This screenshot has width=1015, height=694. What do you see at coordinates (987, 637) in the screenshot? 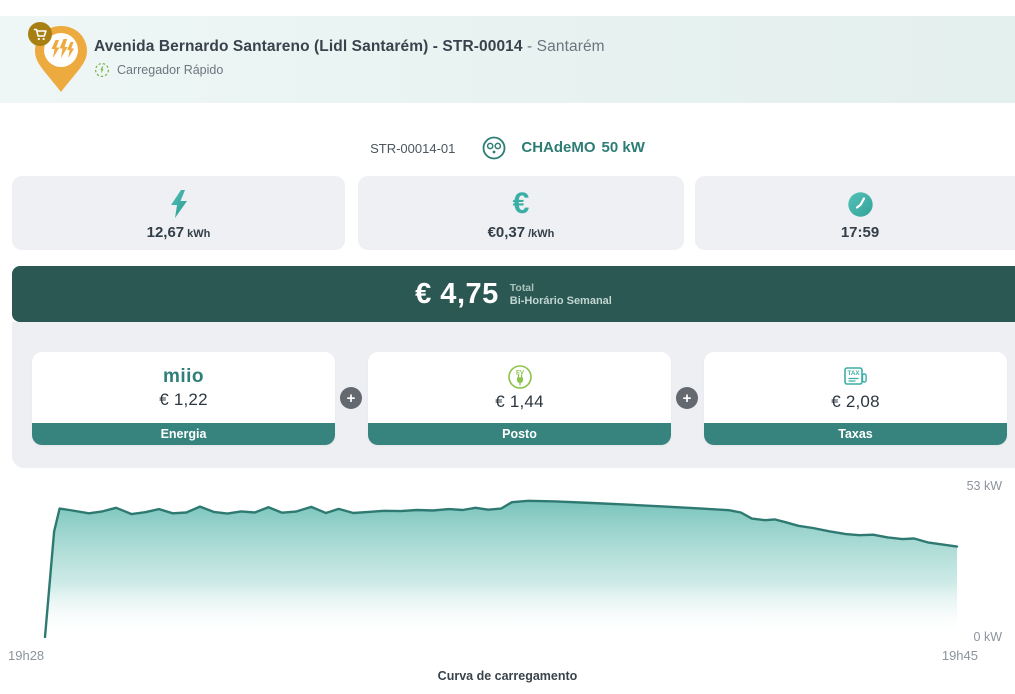
I see `y-axis-min-label: 0 kW` at bounding box center [987, 637].